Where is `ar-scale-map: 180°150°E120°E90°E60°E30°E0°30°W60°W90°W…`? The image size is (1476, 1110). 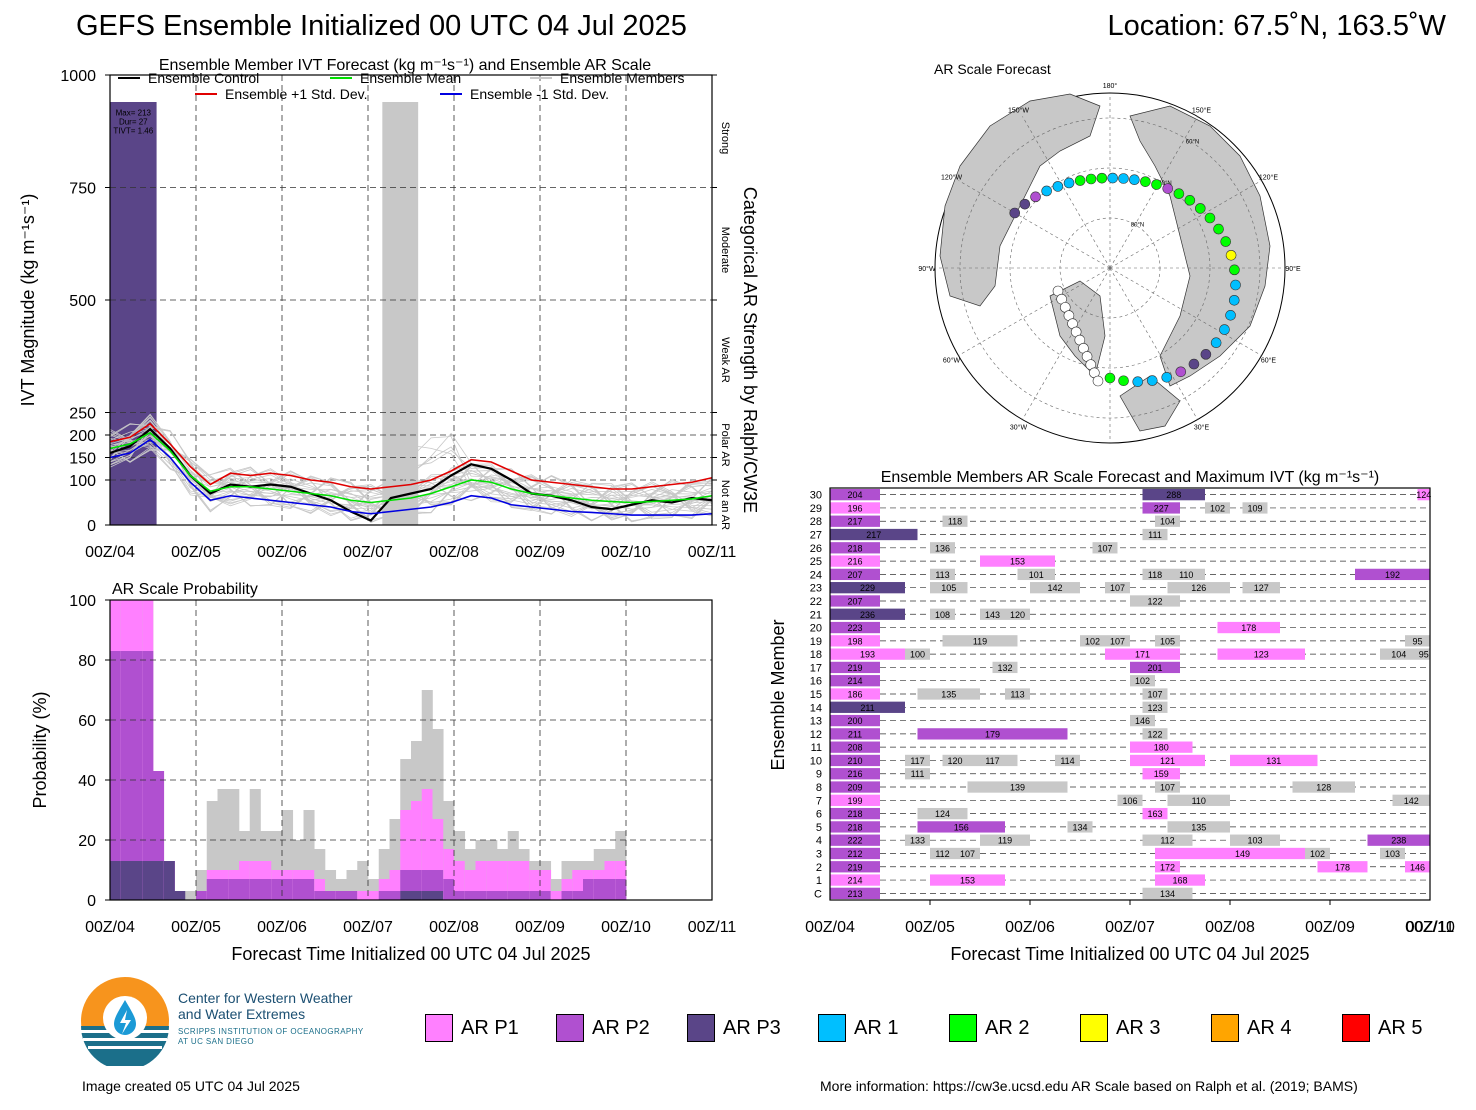 ar-scale-map: 180°150°E120°E90°E60°E30°E0°30°W60°W90°W… is located at coordinates (1109, 252).